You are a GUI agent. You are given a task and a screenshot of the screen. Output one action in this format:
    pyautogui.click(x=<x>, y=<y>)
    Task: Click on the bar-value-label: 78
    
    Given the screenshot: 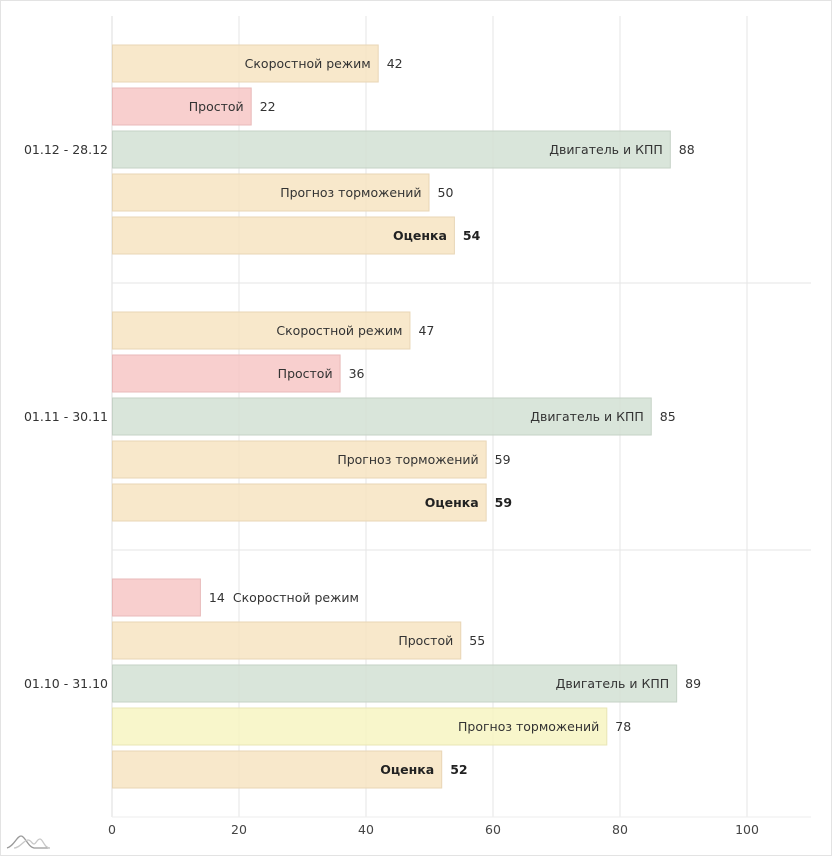 What is the action you would take?
    pyautogui.click(x=623, y=726)
    